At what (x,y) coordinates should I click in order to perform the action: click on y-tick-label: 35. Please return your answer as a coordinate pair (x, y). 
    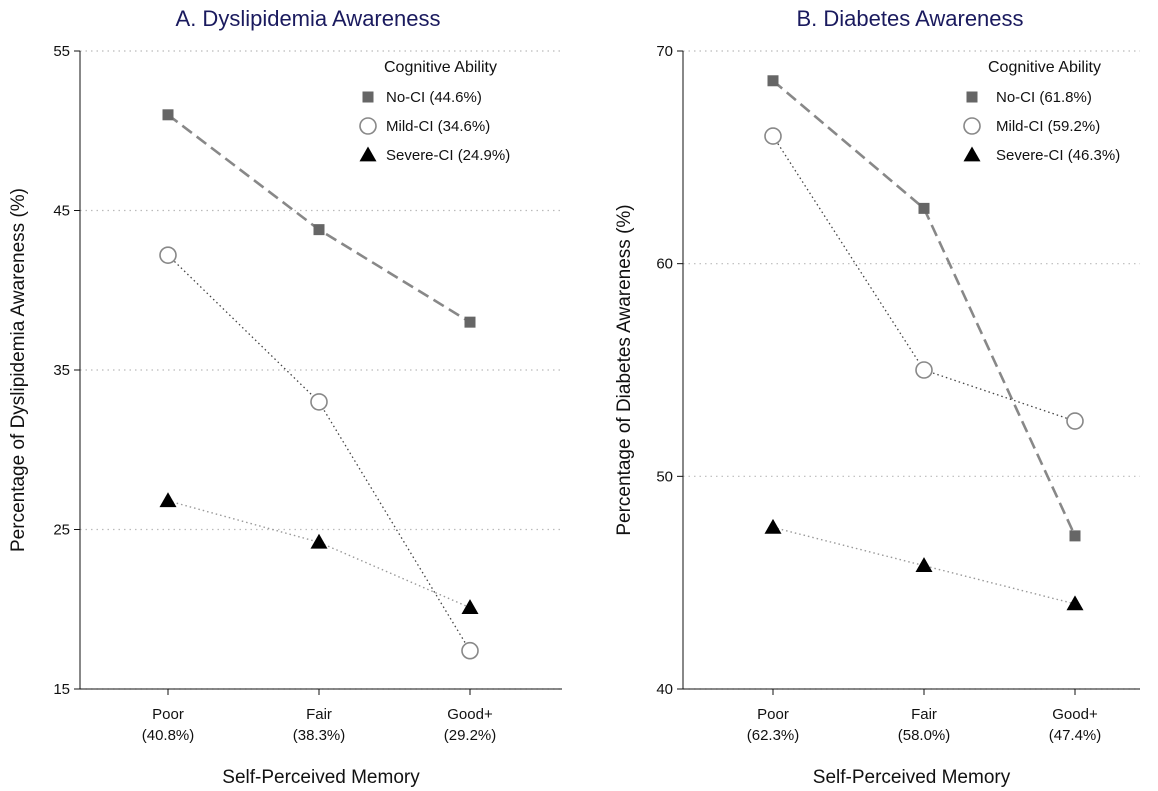
    Looking at the image, I should click on (61, 370).